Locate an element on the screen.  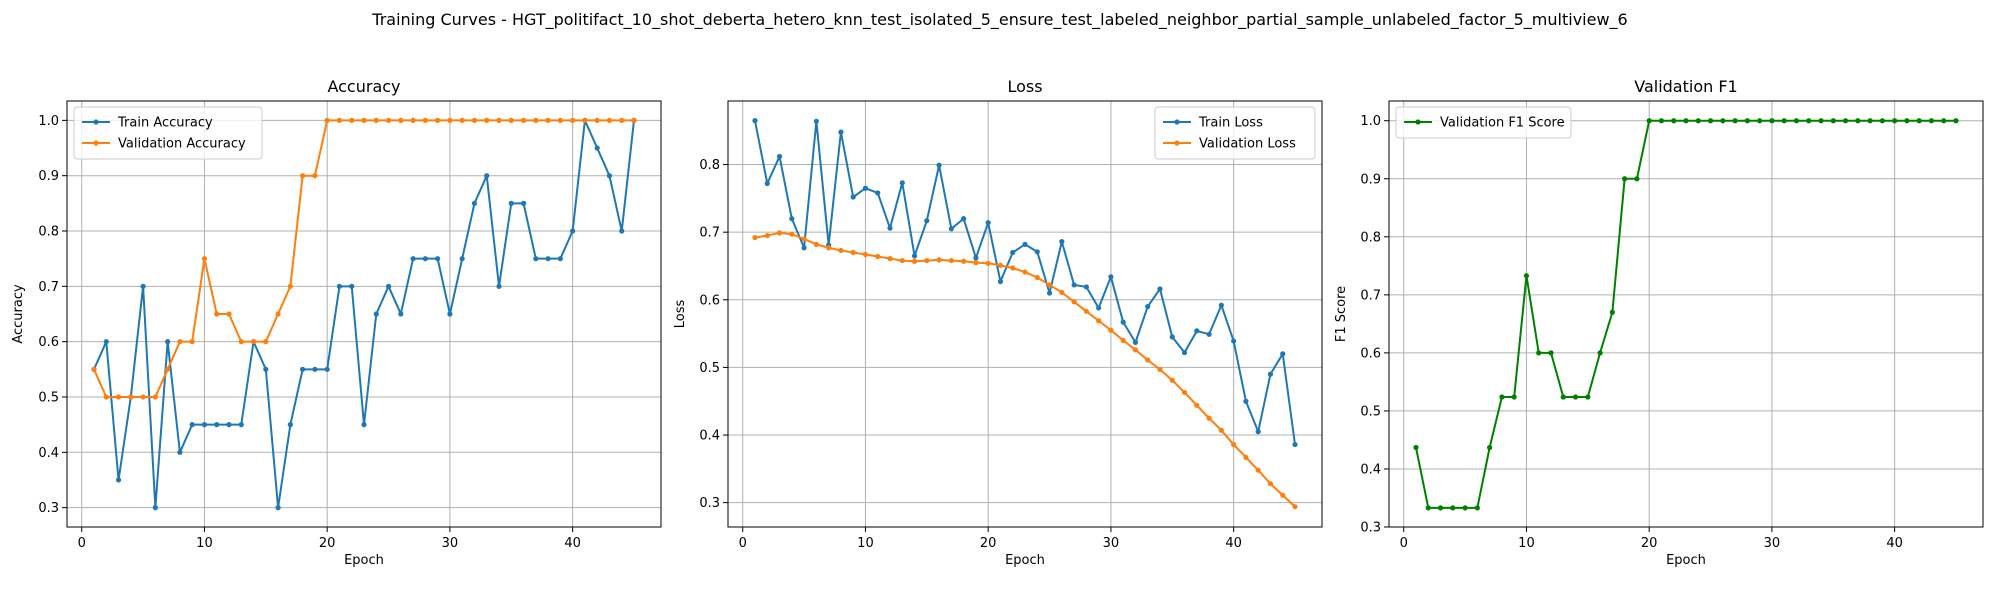
legend-swatch-marker is located at coordinates (1418, 122).